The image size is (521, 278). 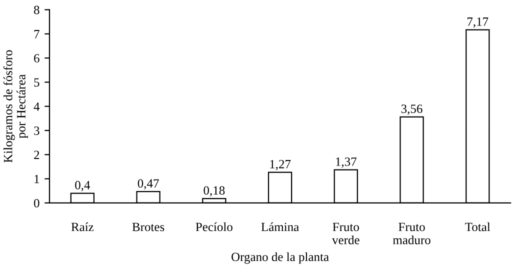 What do you see at coordinates (280, 258) in the screenshot?
I see `x-axis-title: Organo de la planta` at bounding box center [280, 258].